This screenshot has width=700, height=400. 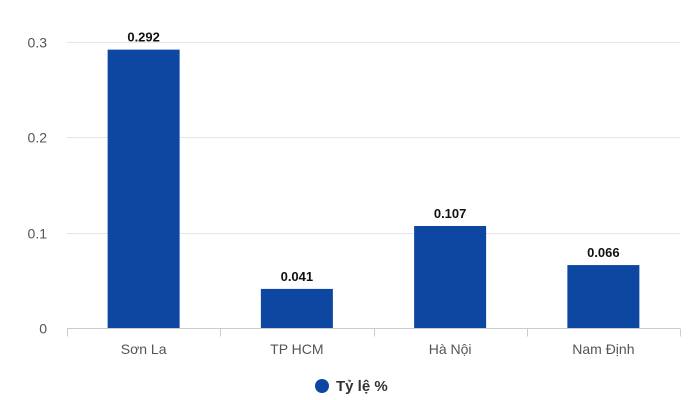 What do you see at coordinates (297, 276) in the screenshot?
I see `bar-data-label: 0.041` at bounding box center [297, 276].